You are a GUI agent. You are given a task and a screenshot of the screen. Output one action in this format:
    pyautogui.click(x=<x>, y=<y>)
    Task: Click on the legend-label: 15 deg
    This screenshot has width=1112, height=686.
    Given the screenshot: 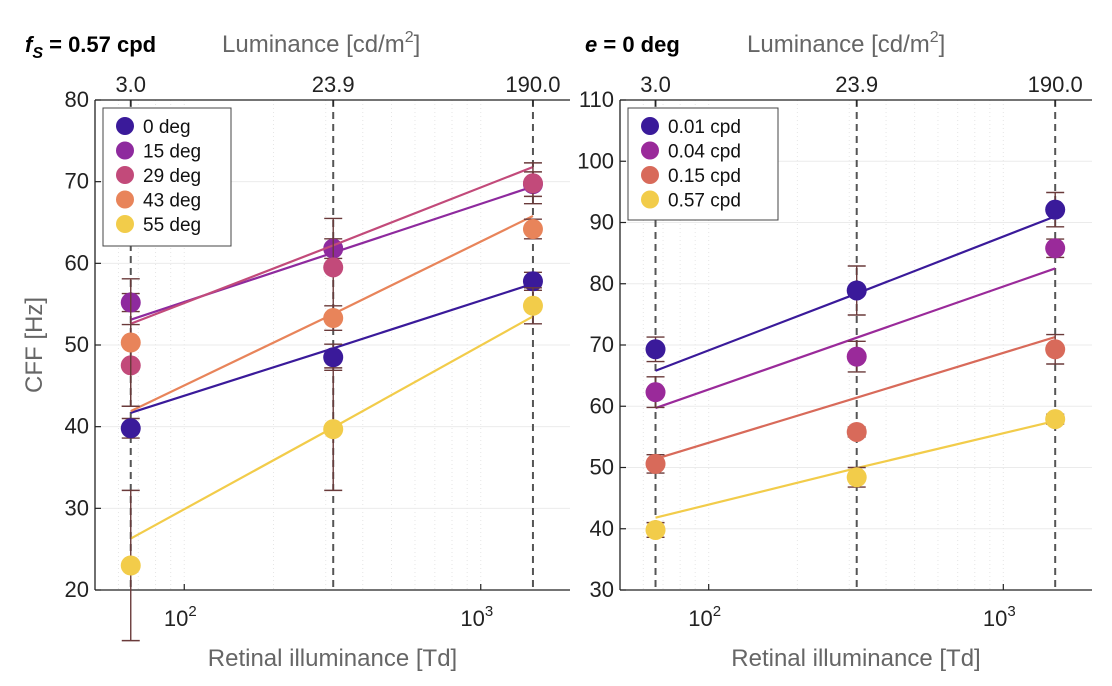 What is the action you would take?
    pyautogui.click(x=172, y=152)
    